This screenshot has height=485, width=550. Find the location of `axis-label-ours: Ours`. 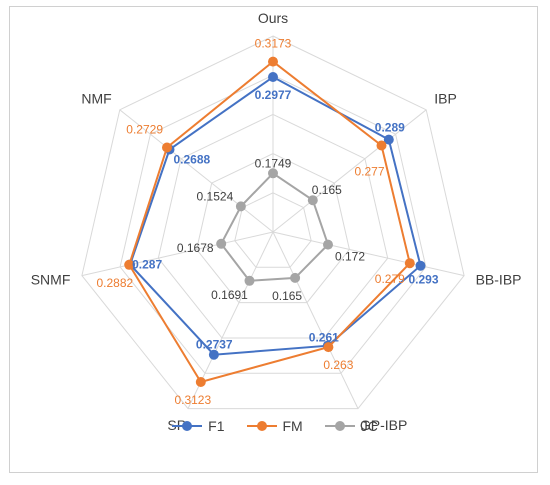

axis-label-ours: Ours is located at coordinates (273, 18).